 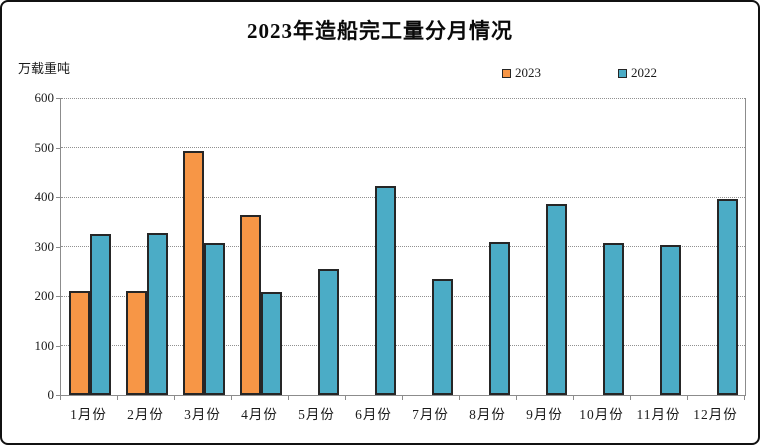 I want to click on x-axis-label-2月份: 2月份, so click(x=145, y=414).